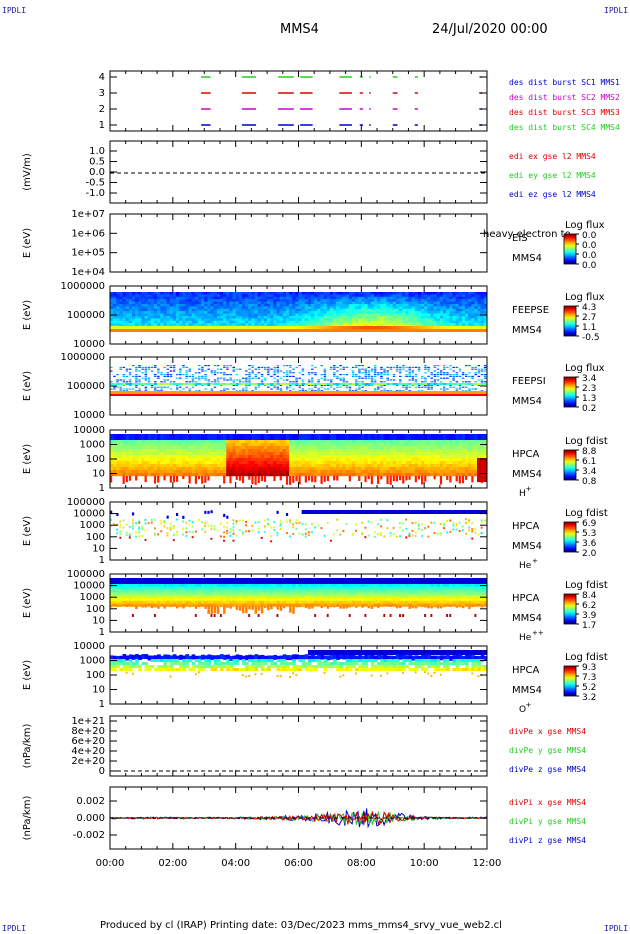 The height and width of the screenshot is (934, 630). Describe the element at coordinates (27, 746) in the screenshot. I see `ylabel-divpe: (nPa/km)` at that location.